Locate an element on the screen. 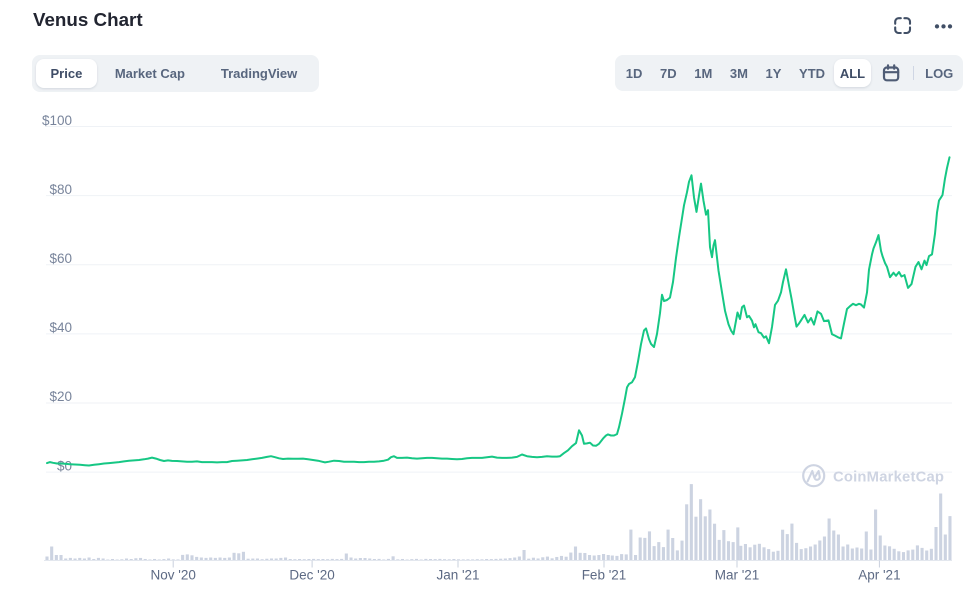 The width and height of the screenshot is (977, 597). svg-text: $80 is located at coordinates (60, 189).